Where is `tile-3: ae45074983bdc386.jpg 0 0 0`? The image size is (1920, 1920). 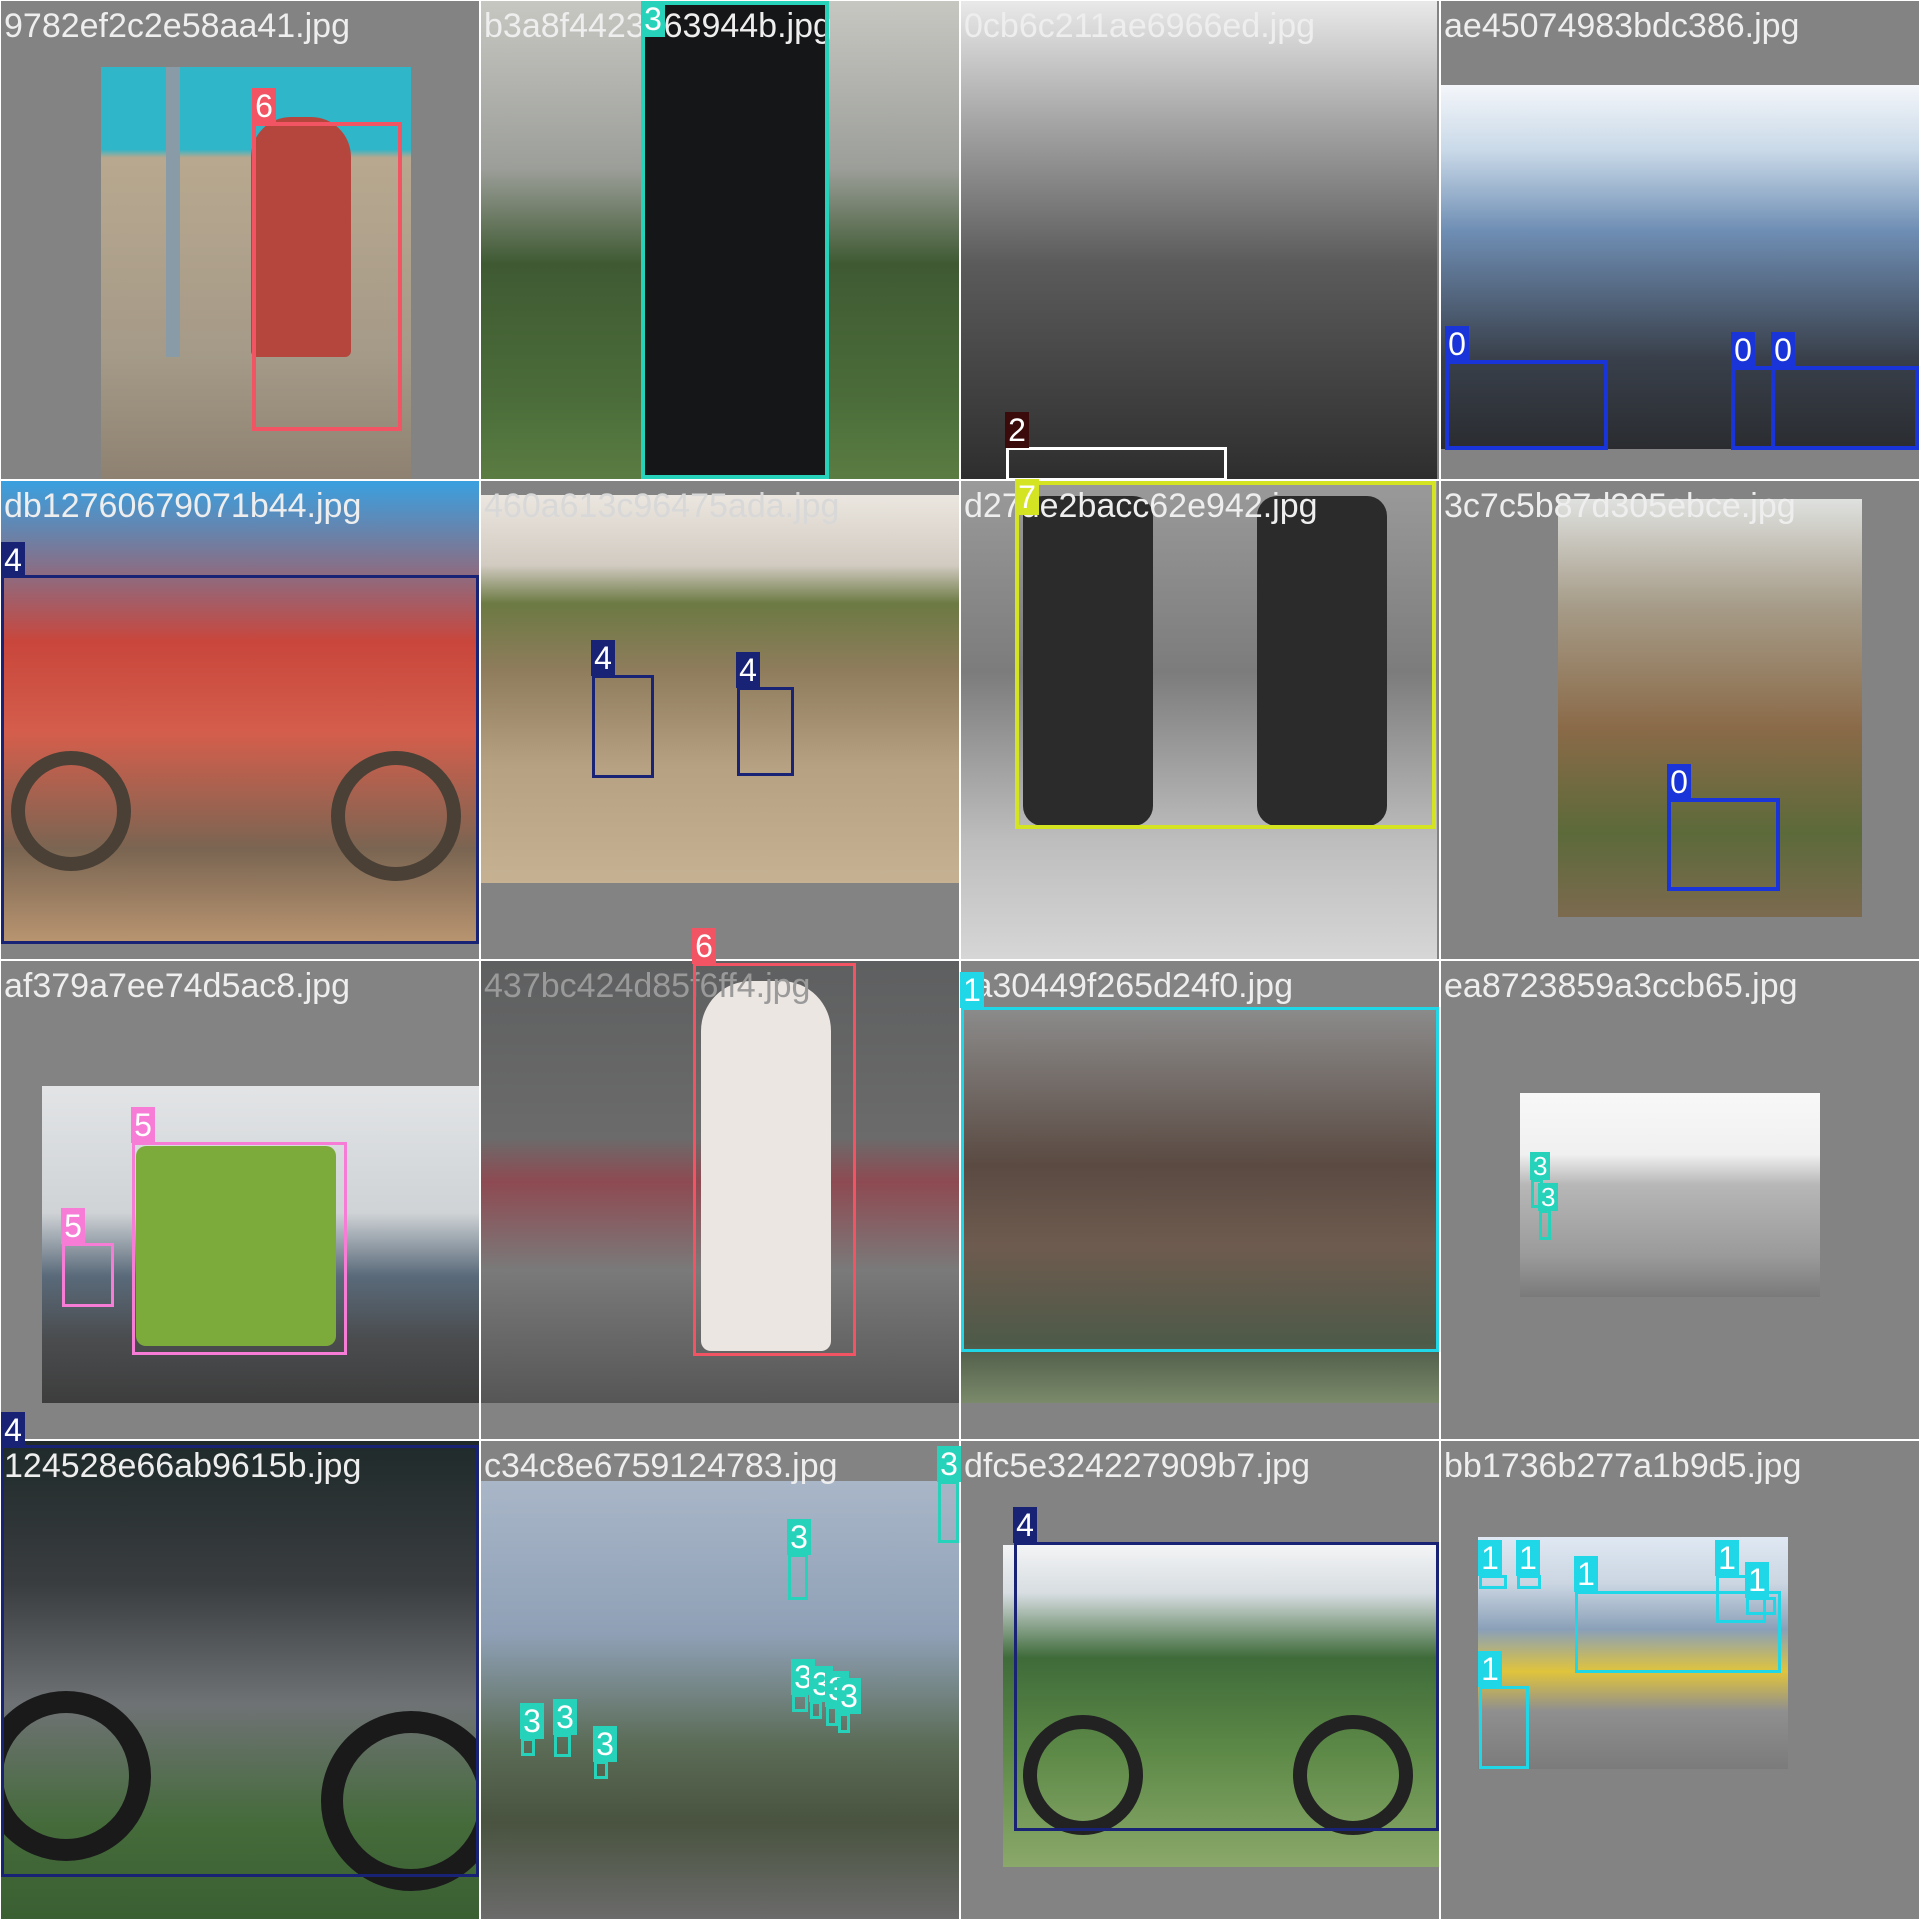
tile-3: ae45074983bdc386.jpg 0 0 0 is located at coordinates (1680, 240).